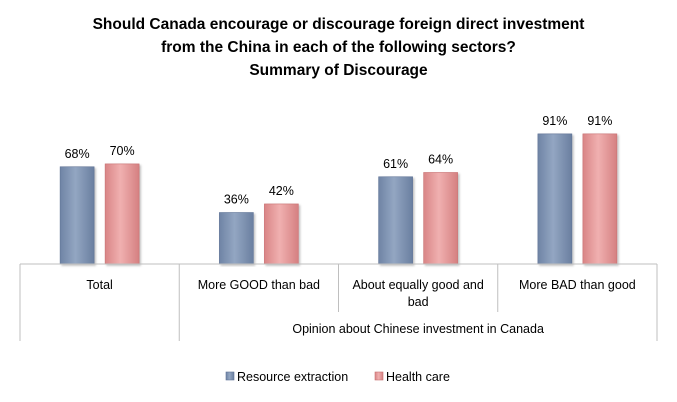 The height and width of the screenshot is (402, 677). What do you see at coordinates (236, 200) in the screenshot?
I see `data-label: 36%` at bounding box center [236, 200].